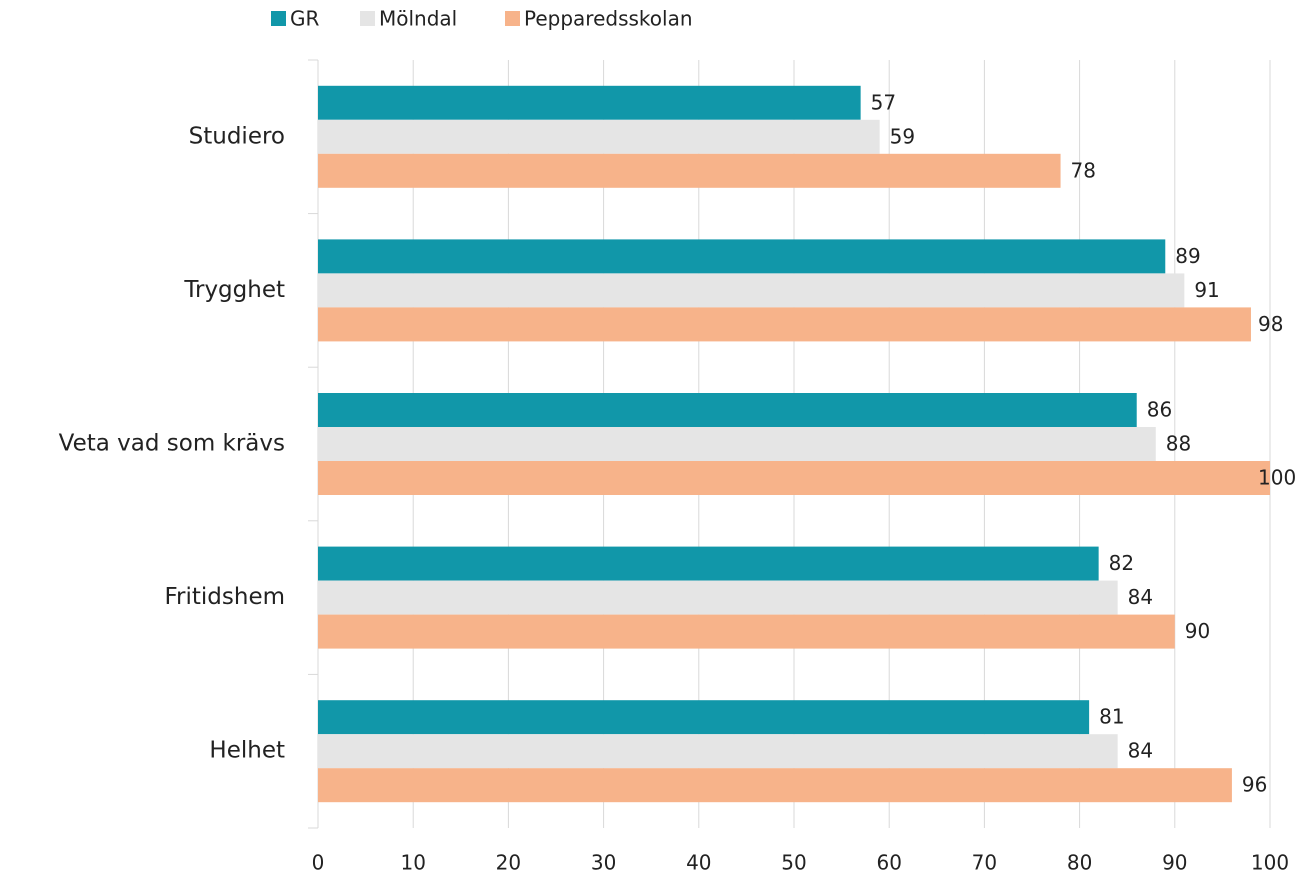 The image size is (1310, 874). What do you see at coordinates (1079, 862) in the screenshot?
I see `x-tick-label: 80` at bounding box center [1079, 862].